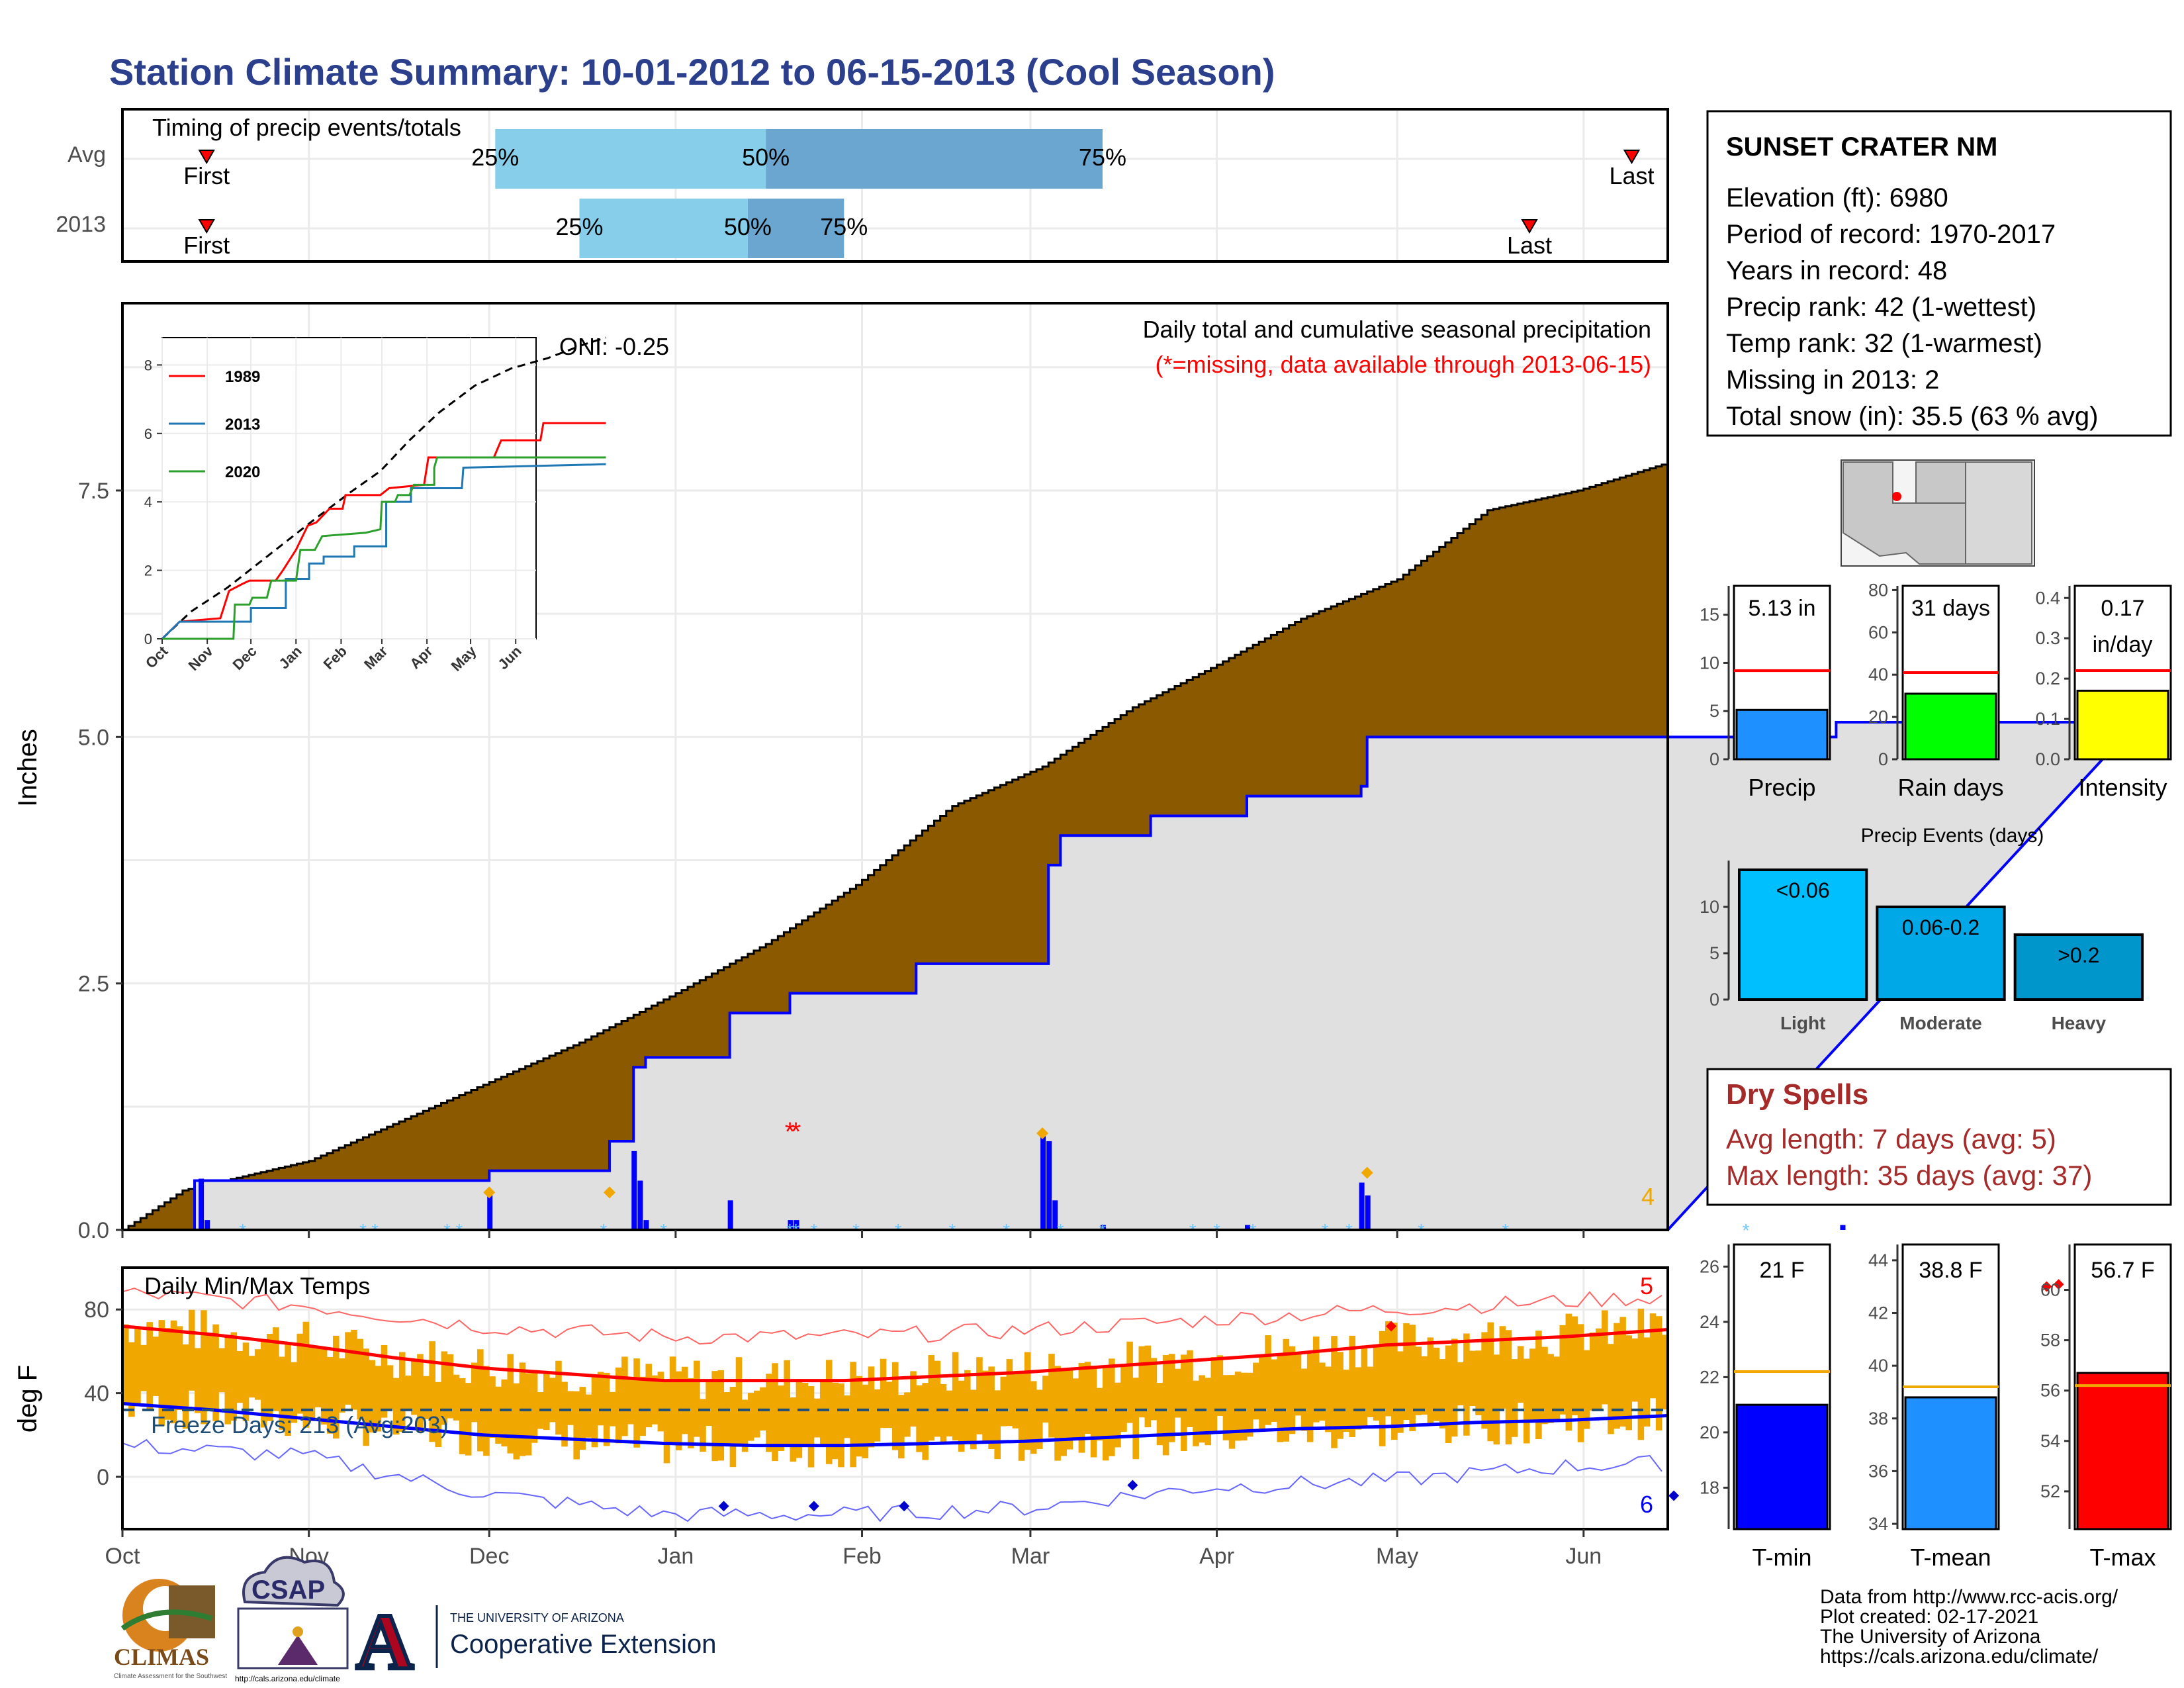 Image resolution: width=2184 pixels, height=1688 pixels. What do you see at coordinates (1951, 1557) in the screenshot?
I see `temp-summary-category-1: T-mean` at bounding box center [1951, 1557].